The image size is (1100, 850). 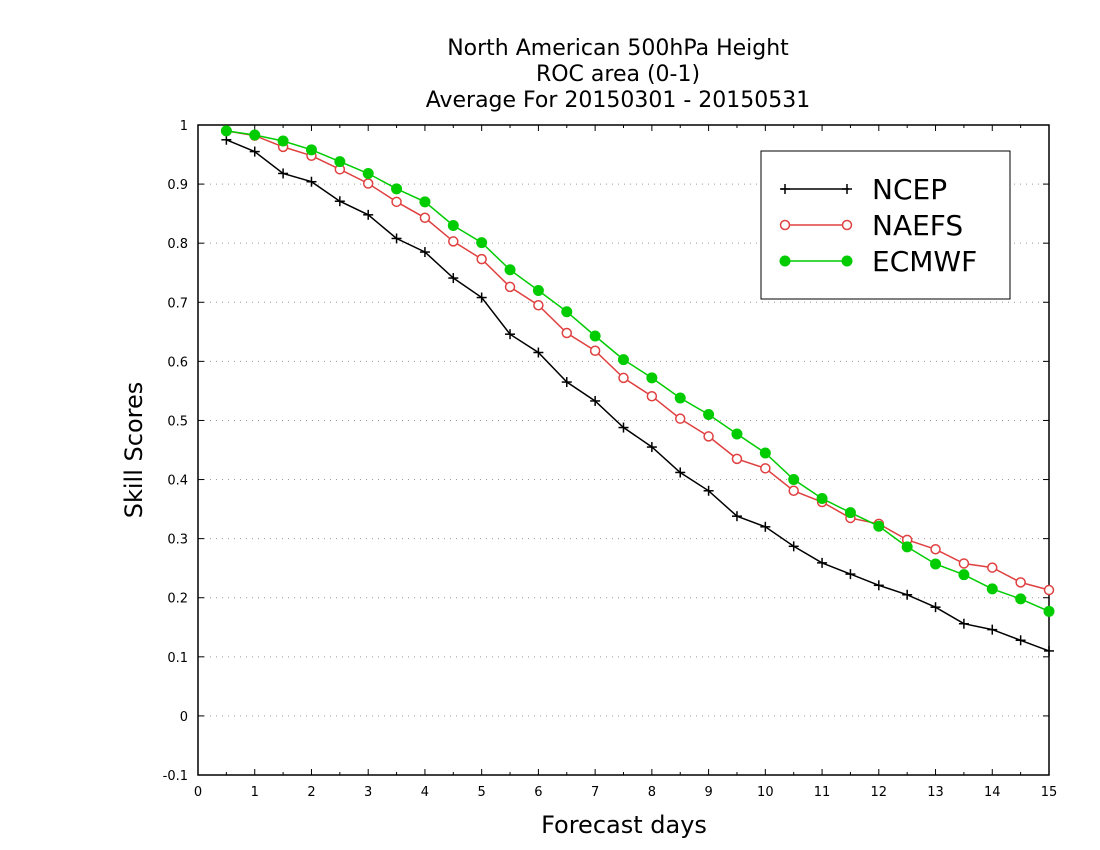 I want to click on y-tick-label: 0, so click(x=184, y=717).